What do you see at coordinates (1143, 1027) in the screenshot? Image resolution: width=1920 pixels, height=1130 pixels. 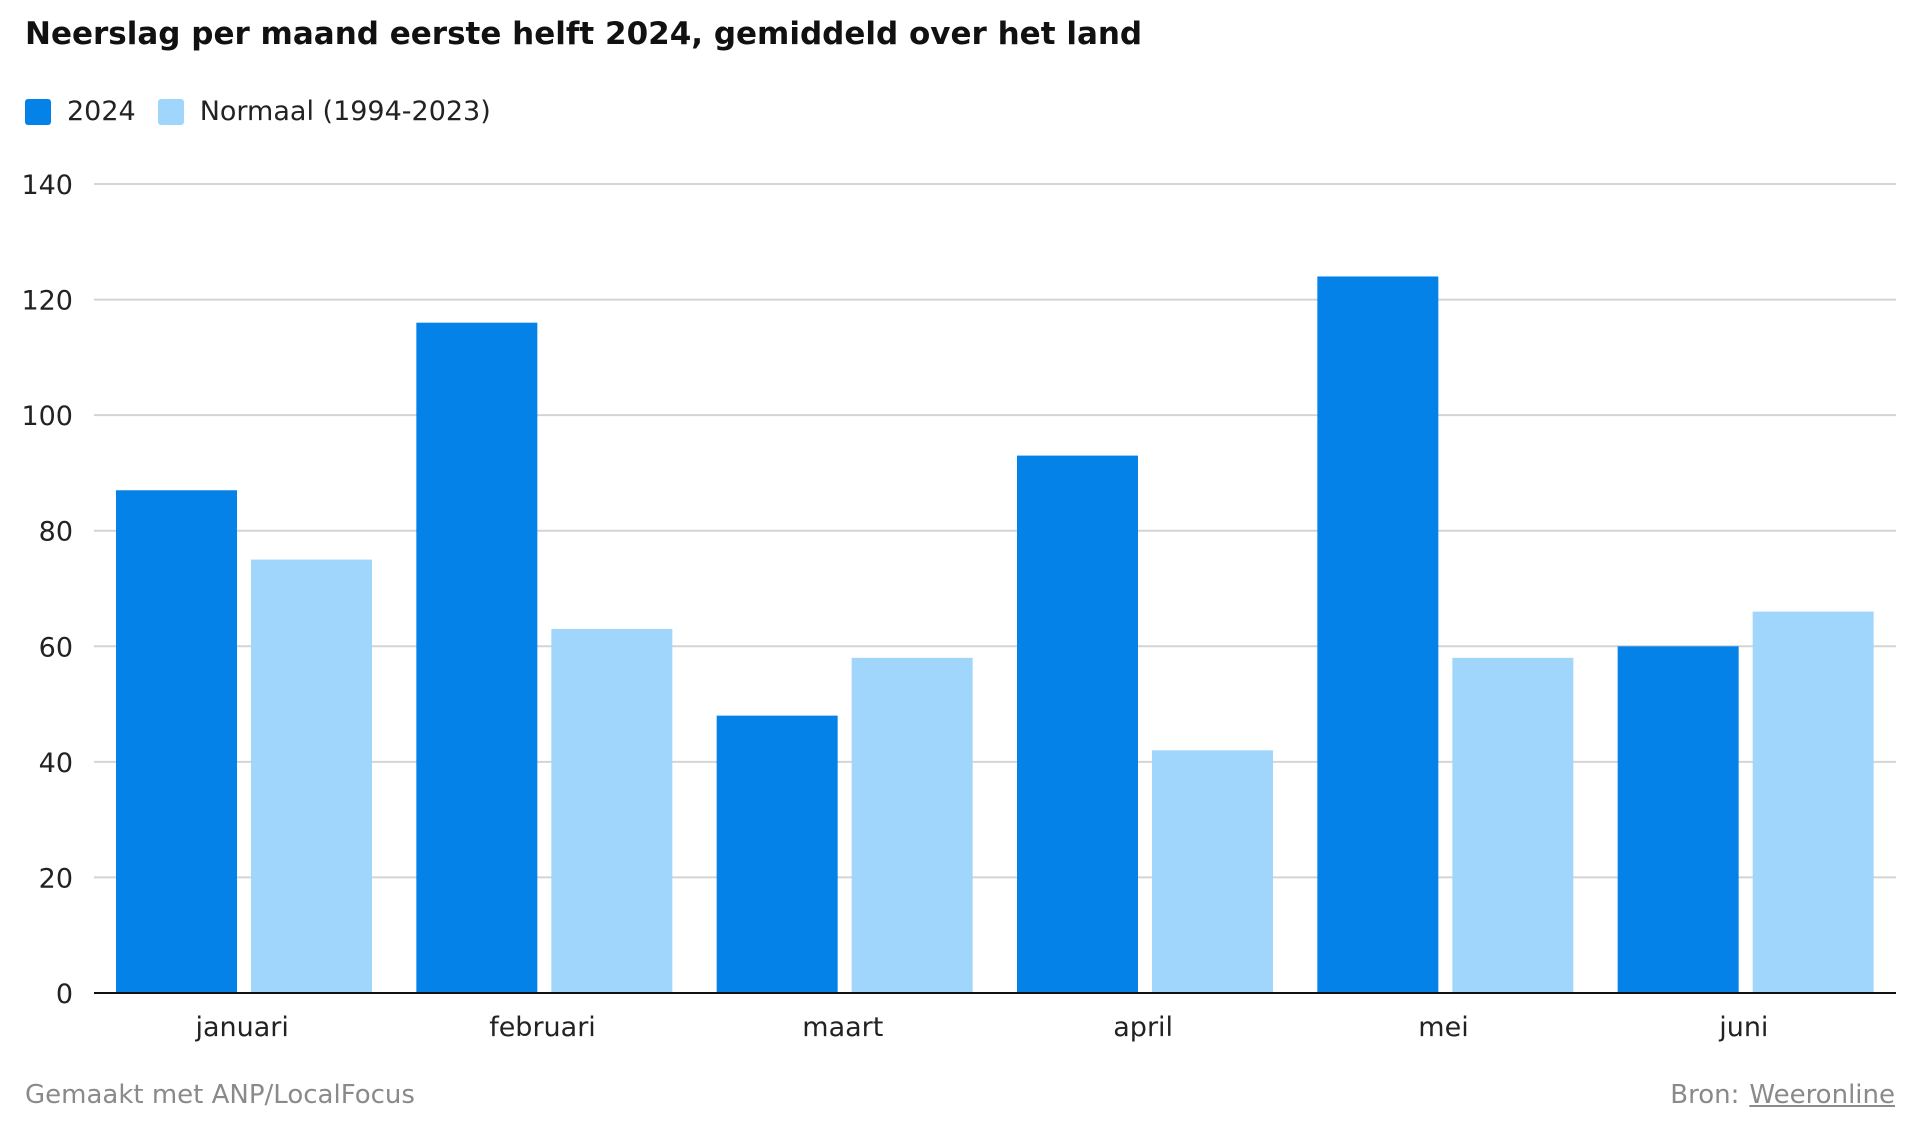 I see `x-tick-label-april: april` at bounding box center [1143, 1027].